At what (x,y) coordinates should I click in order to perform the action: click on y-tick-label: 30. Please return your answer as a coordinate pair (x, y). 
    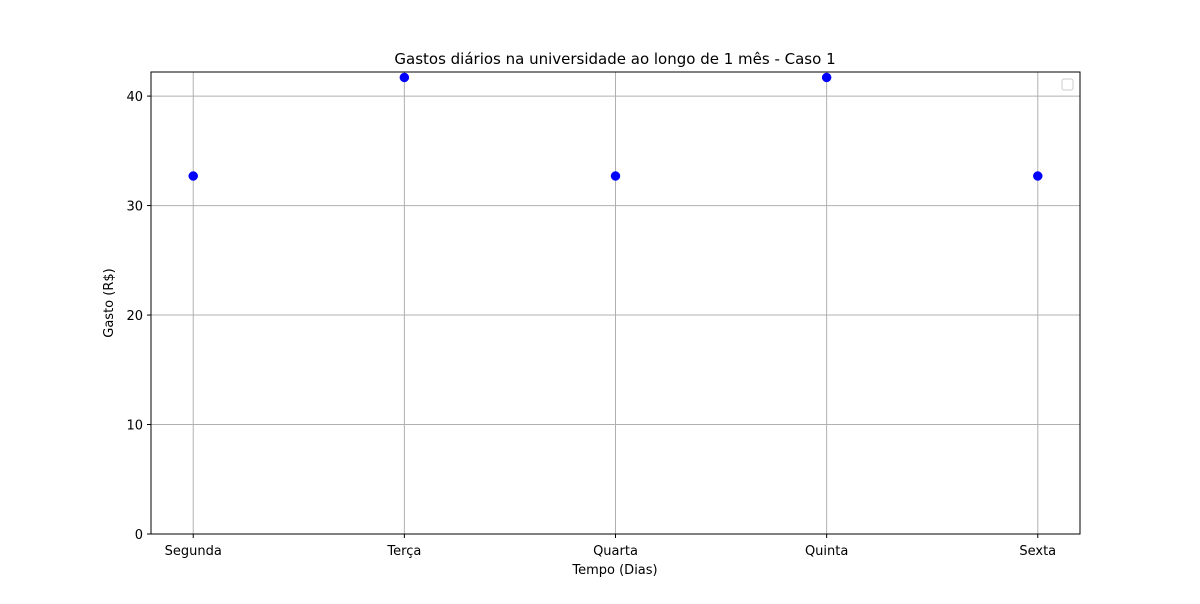
    Looking at the image, I should click on (134, 207).